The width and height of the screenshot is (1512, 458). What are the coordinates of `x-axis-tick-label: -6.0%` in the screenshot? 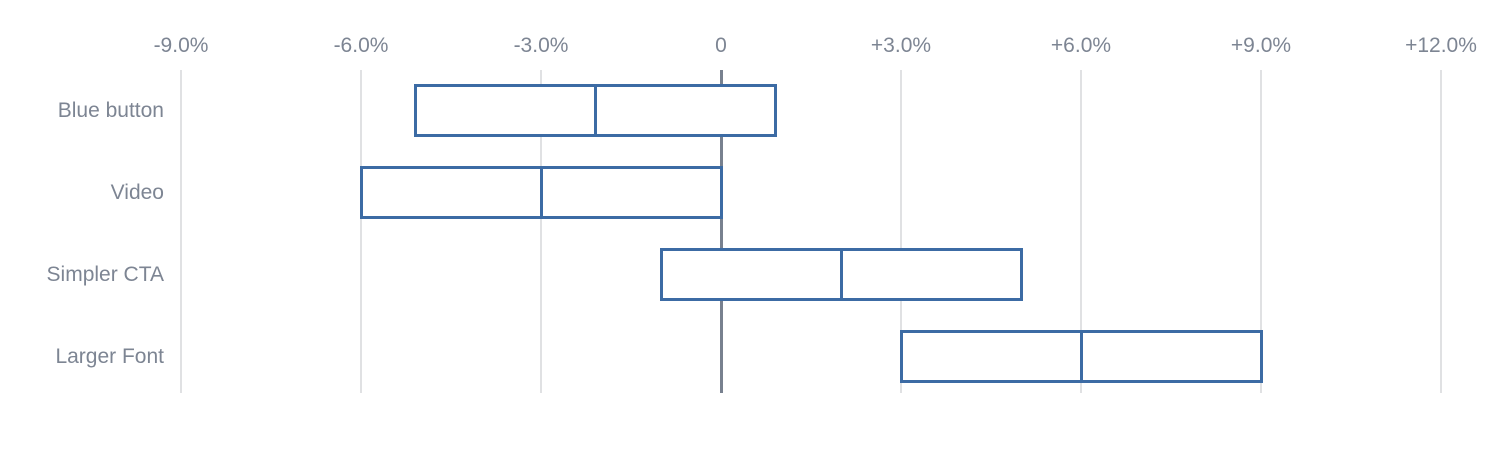 It's located at (361, 45).